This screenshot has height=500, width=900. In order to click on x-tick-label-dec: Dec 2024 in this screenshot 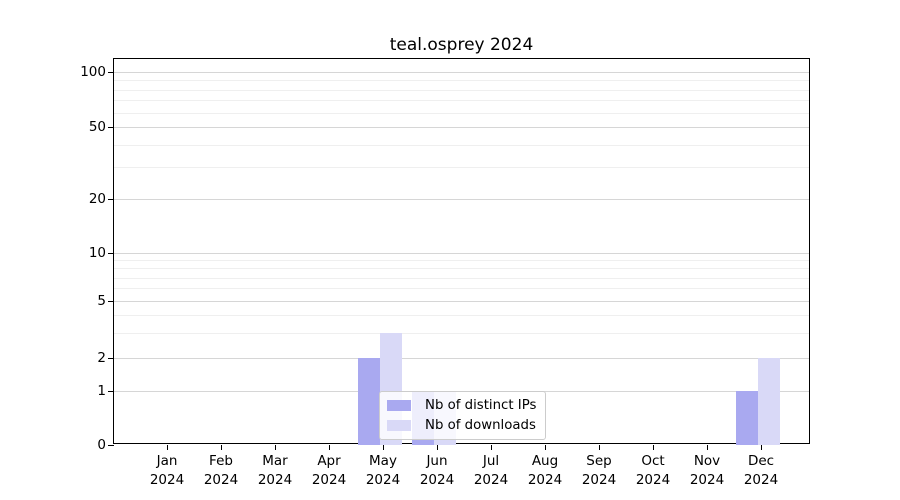, I will do `click(761, 470)`.